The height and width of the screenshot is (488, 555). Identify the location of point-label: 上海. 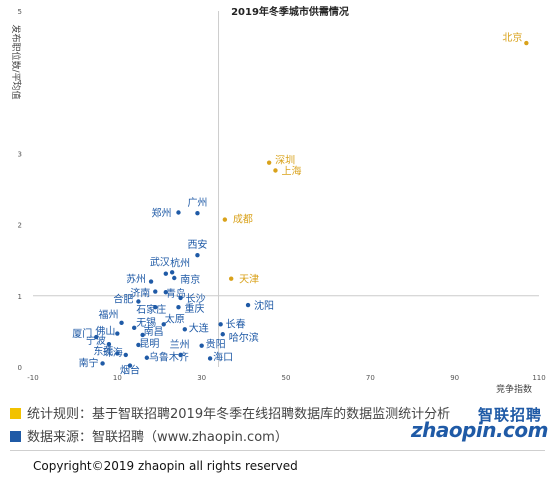
(291, 170).